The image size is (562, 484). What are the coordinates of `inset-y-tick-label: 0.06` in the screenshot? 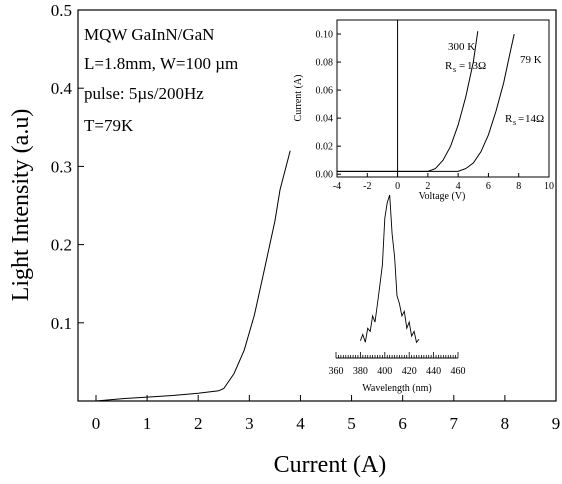 It's located at (325, 91).